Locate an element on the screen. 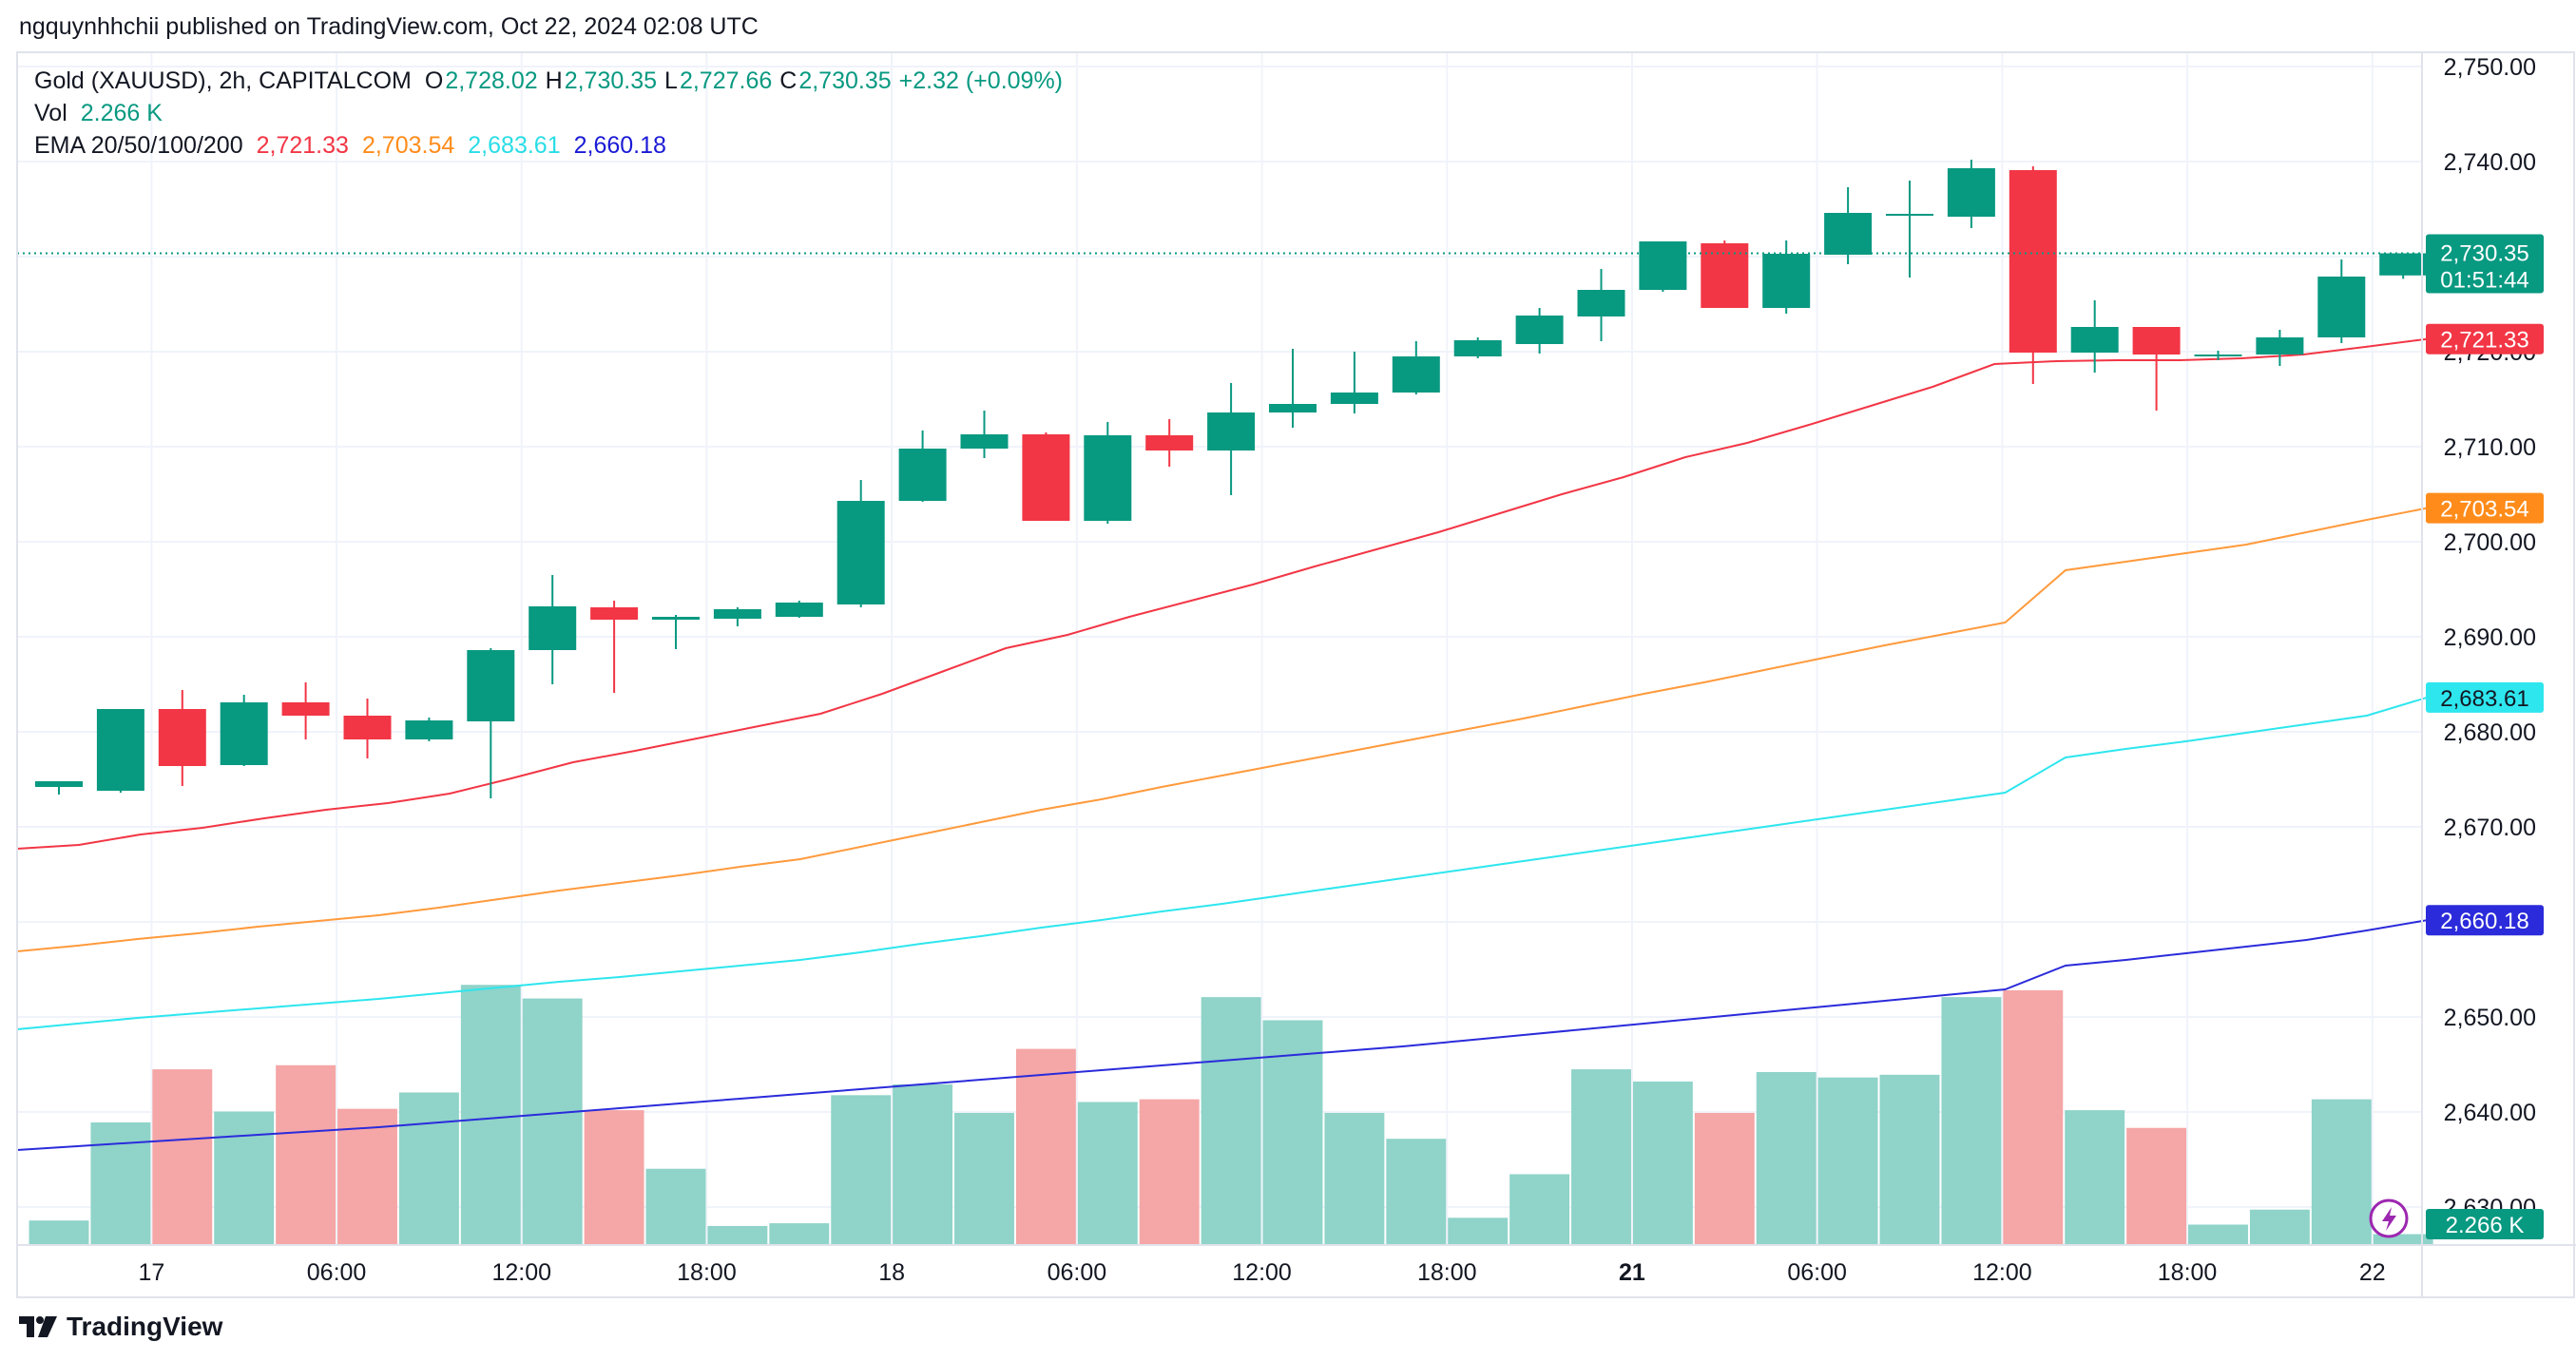  volume-tag is located at coordinates (2485, 1224).